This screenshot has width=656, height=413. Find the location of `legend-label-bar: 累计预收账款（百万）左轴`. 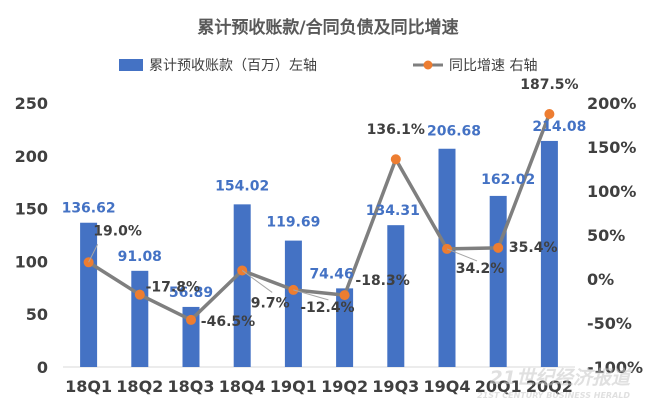

legend-label-bar: 累计预收账款（百万）左轴 is located at coordinates (233, 66).